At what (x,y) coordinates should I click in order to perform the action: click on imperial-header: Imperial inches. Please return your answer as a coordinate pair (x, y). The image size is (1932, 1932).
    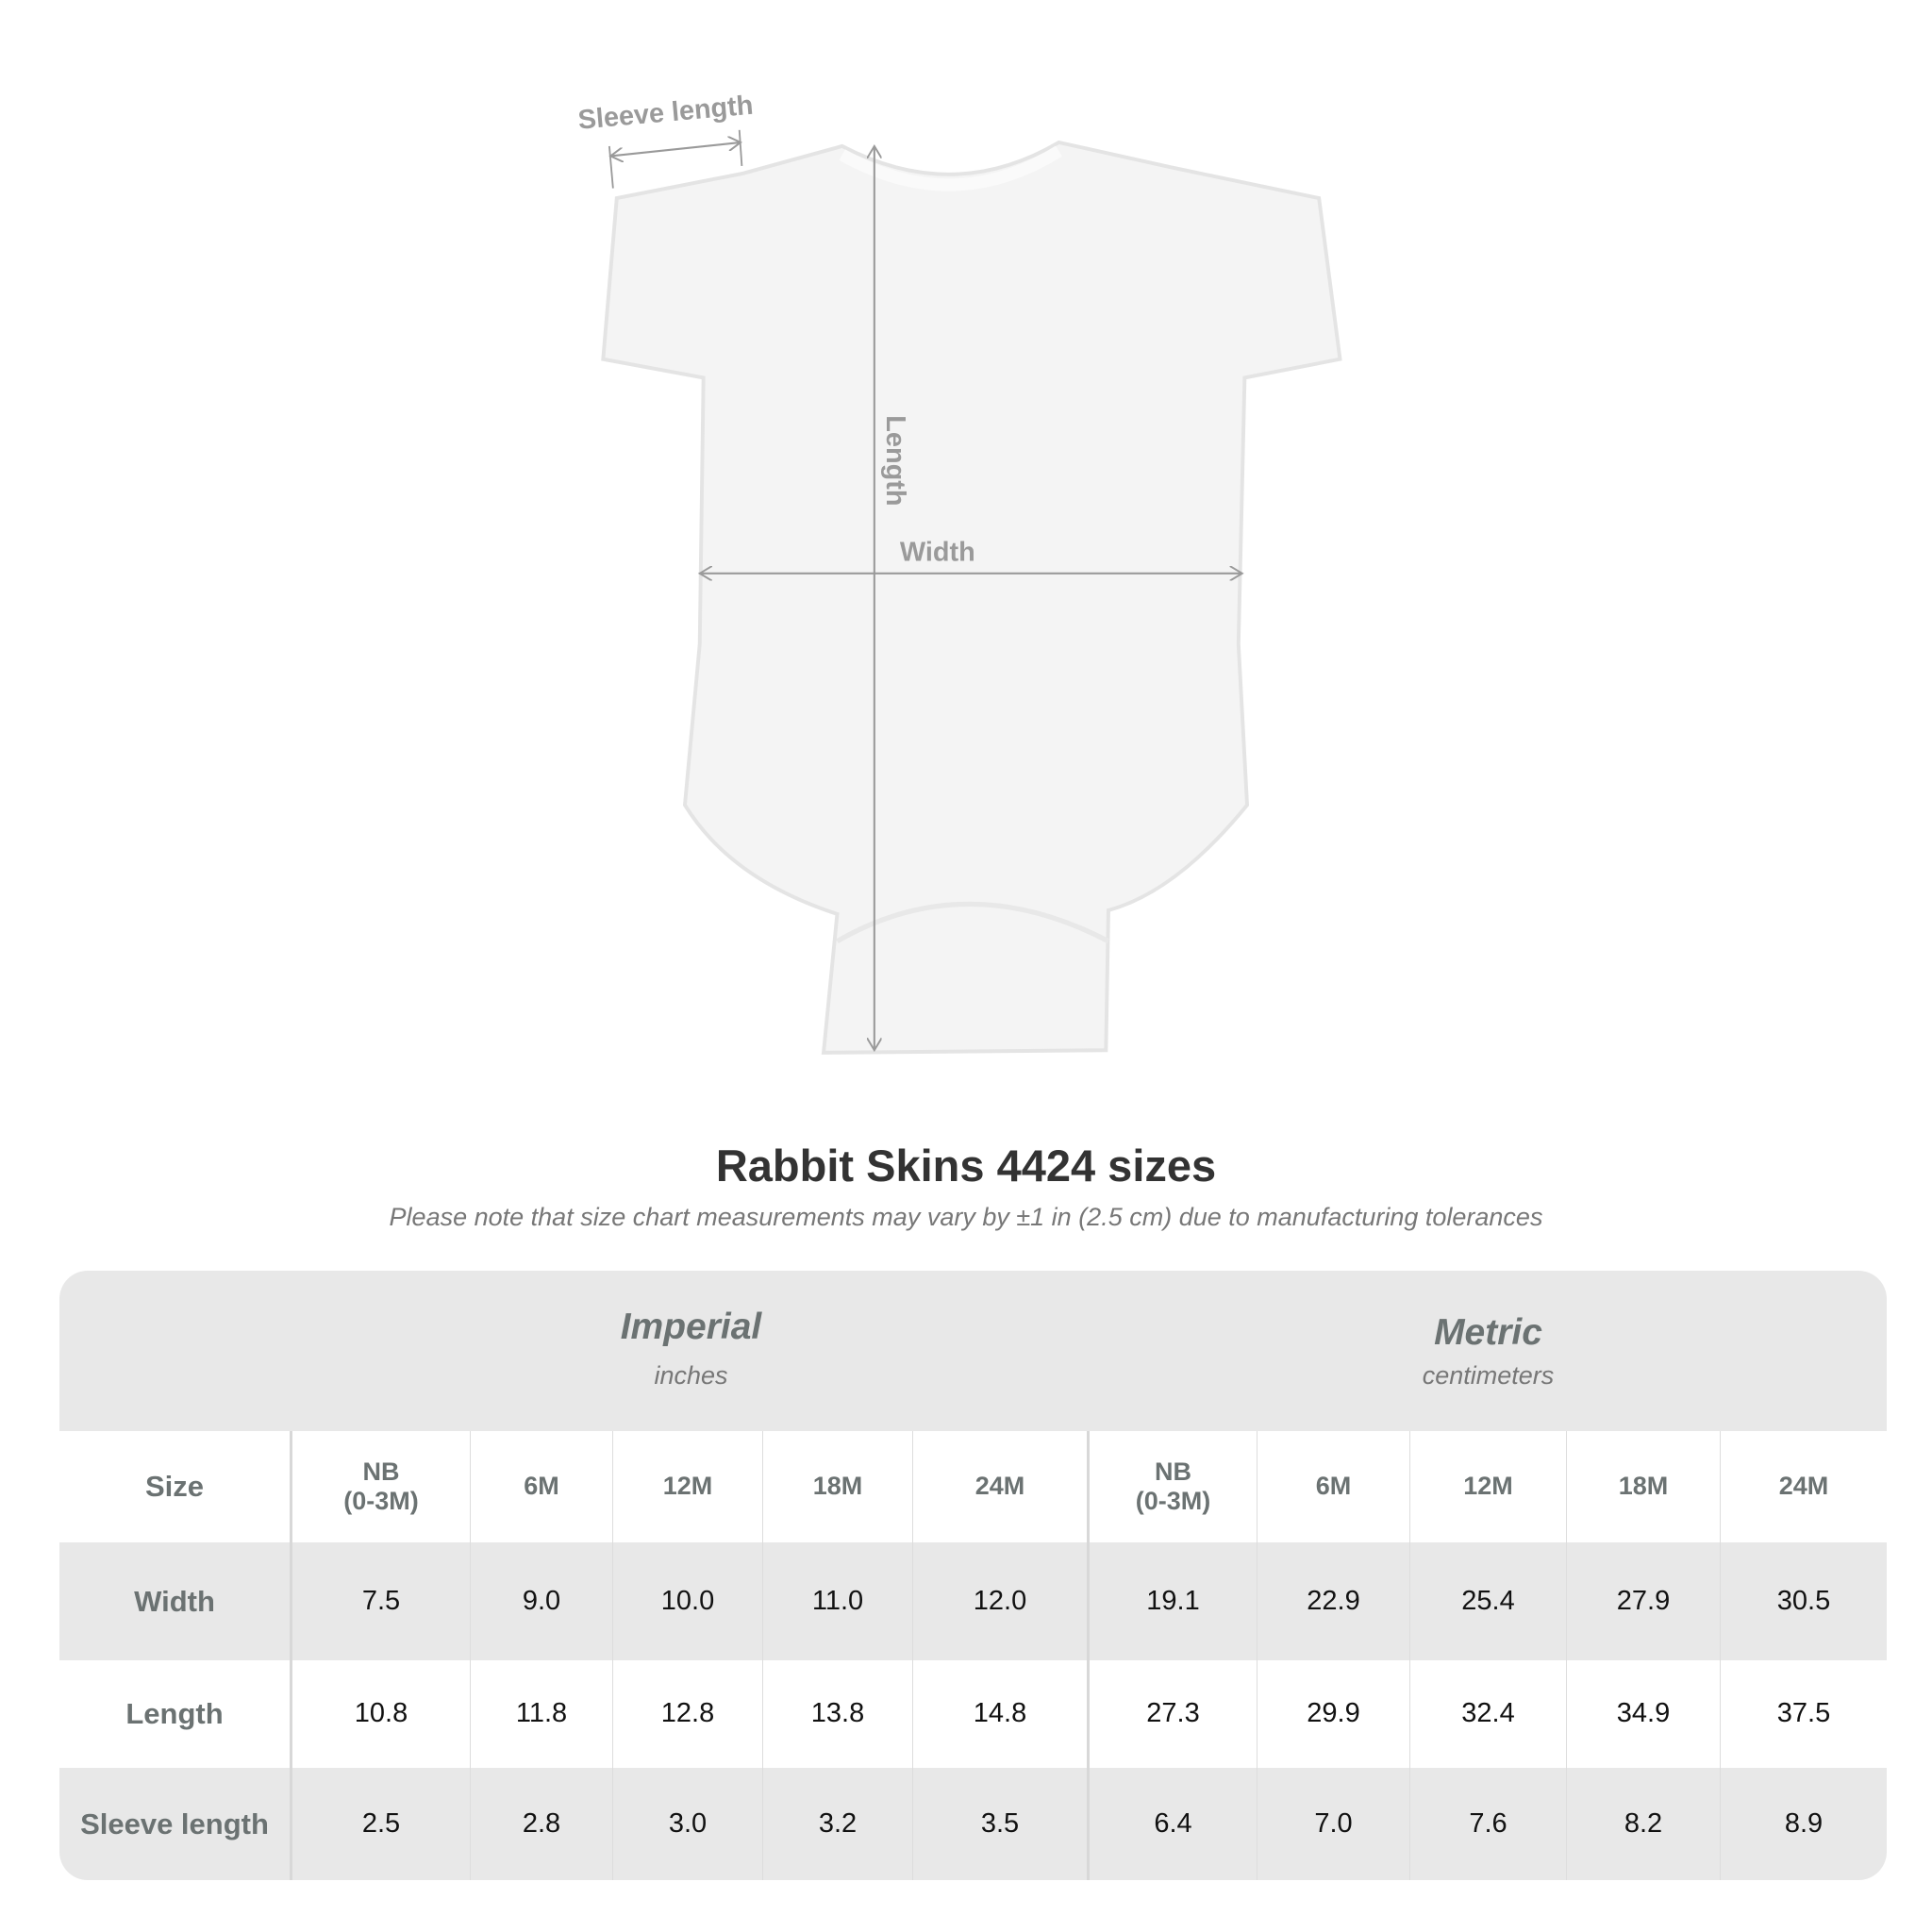
    Looking at the image, I should click on (691, 1351).